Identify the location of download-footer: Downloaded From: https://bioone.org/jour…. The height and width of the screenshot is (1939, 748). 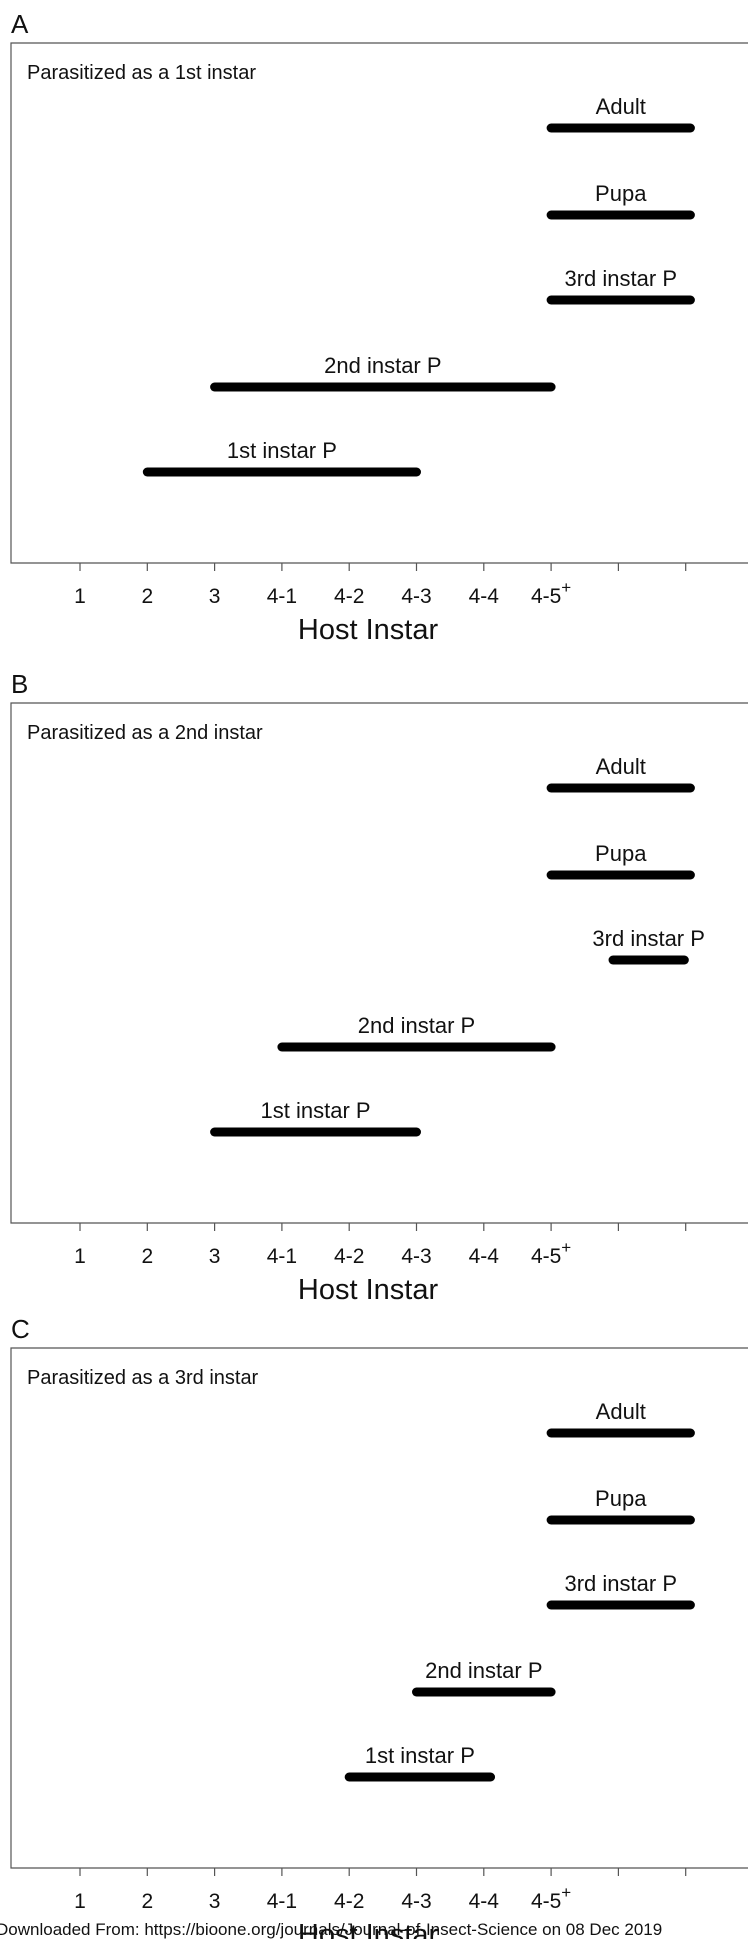
(331, 1929).